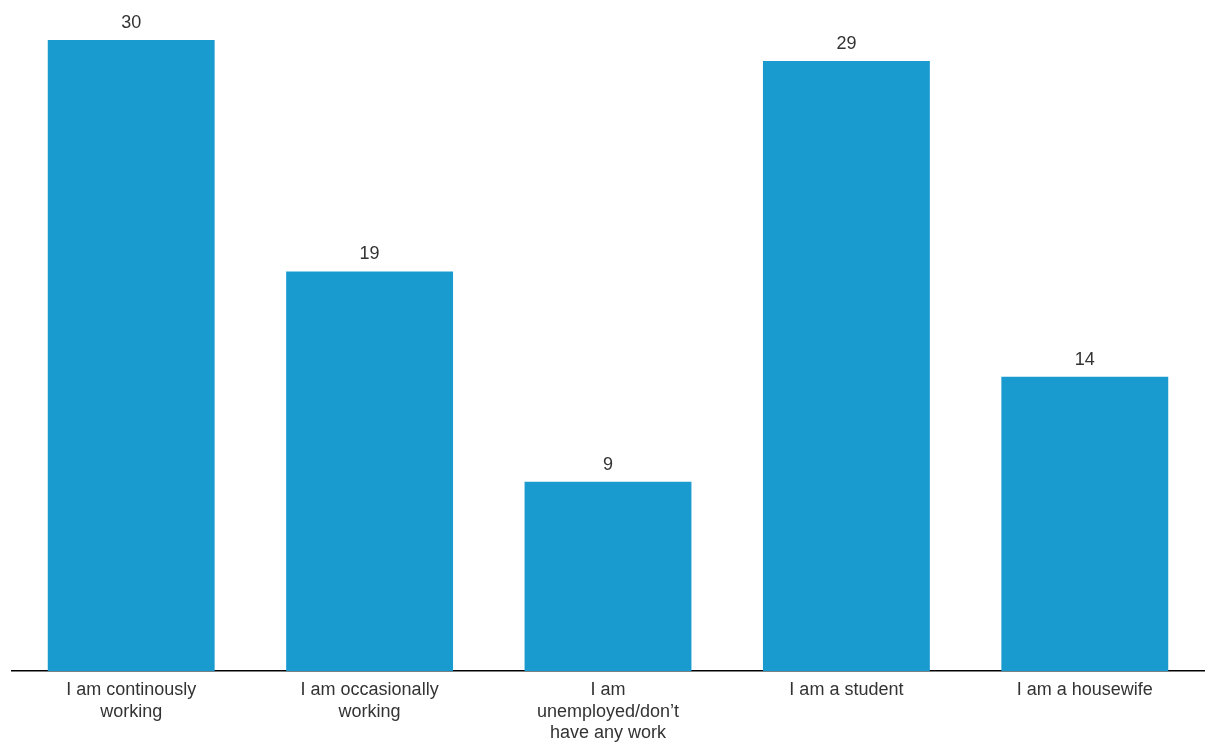 The height and width of the screenshot is (756, 1208). Describe the element at coordinates (846, 688) in the screenshot. I see `x-tick-label: I am a student` at that location.